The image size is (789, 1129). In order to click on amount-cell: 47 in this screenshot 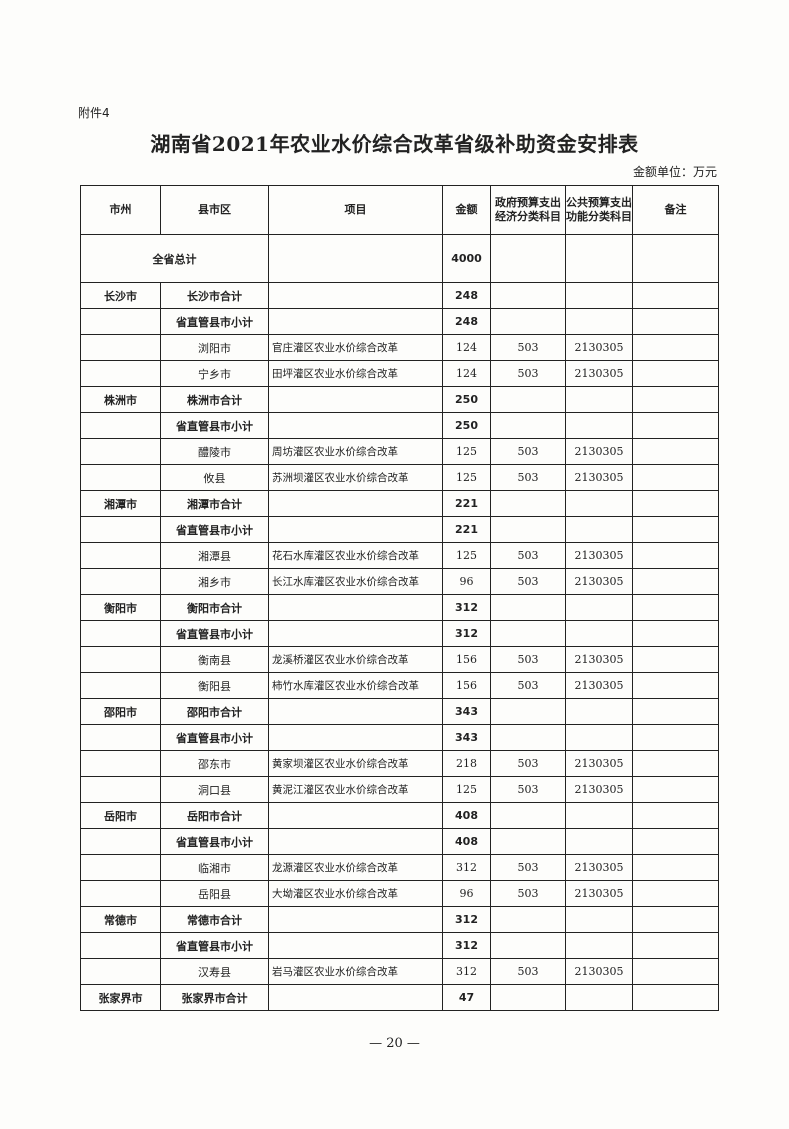, I will do `click(466, 997)`.